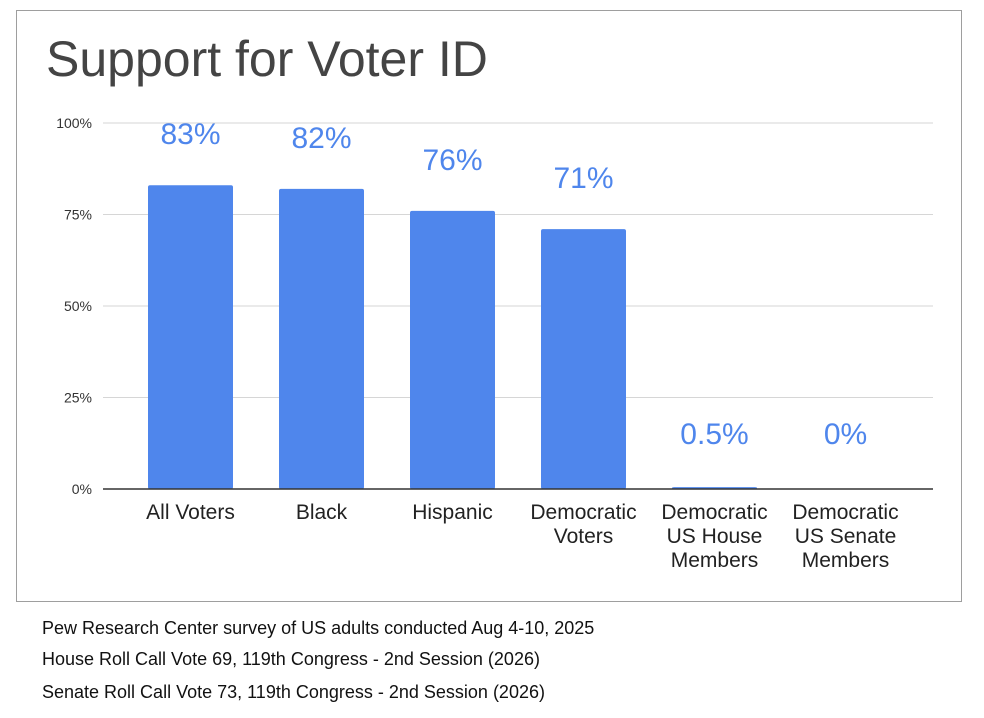  Describe the element at coordinates (267, 59) in the screenshot. I see `chart-title: Support for Voter ID` at that location.